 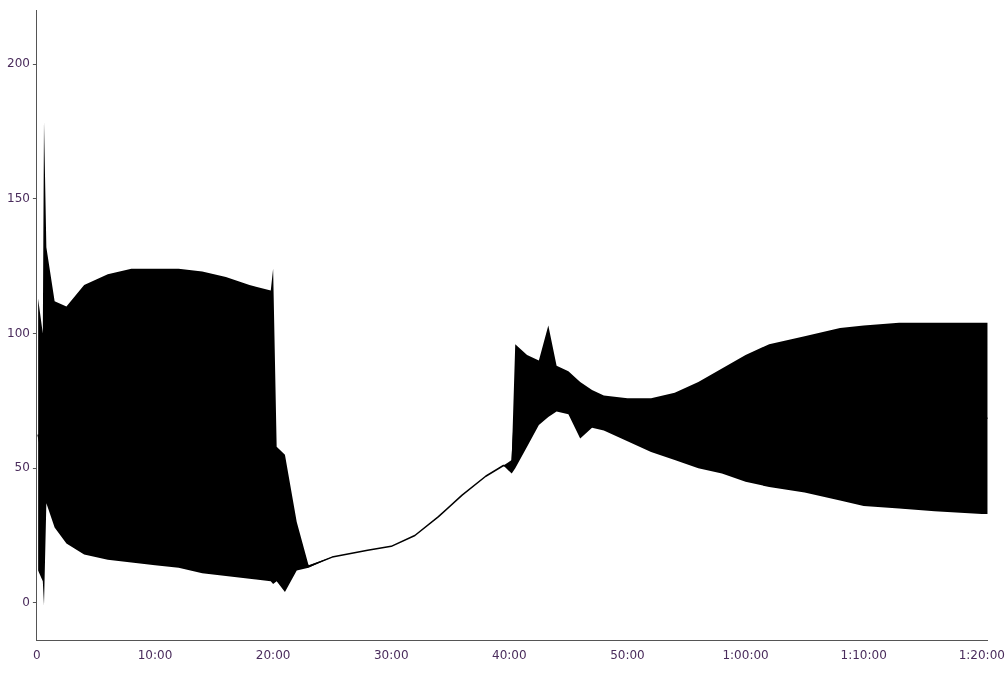 I want to click on x-tick-label: 1:10:00, so click(x=863, y=654).